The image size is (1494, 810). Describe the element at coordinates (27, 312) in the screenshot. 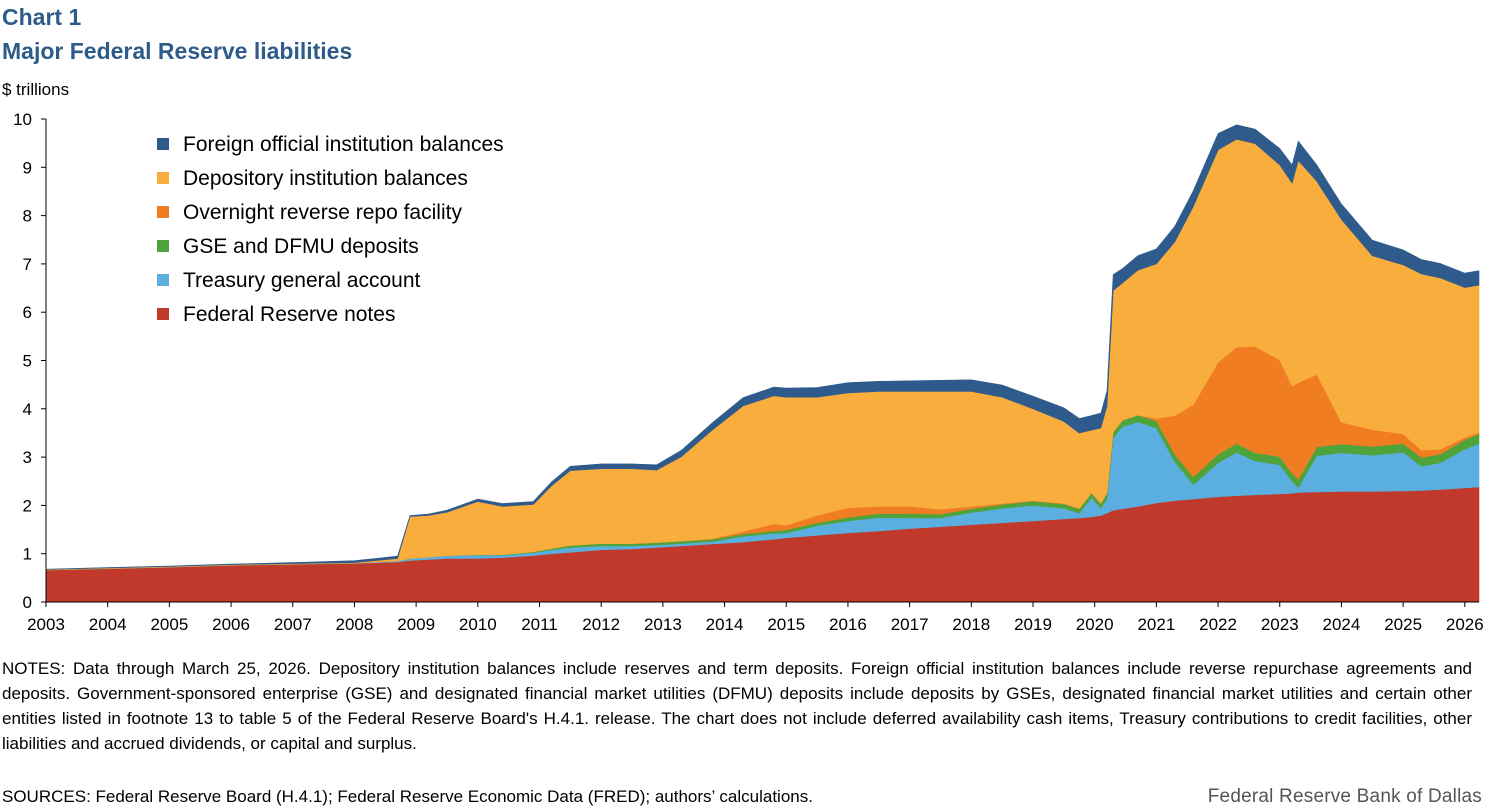

I see `y-tick-label: 6` at that location.